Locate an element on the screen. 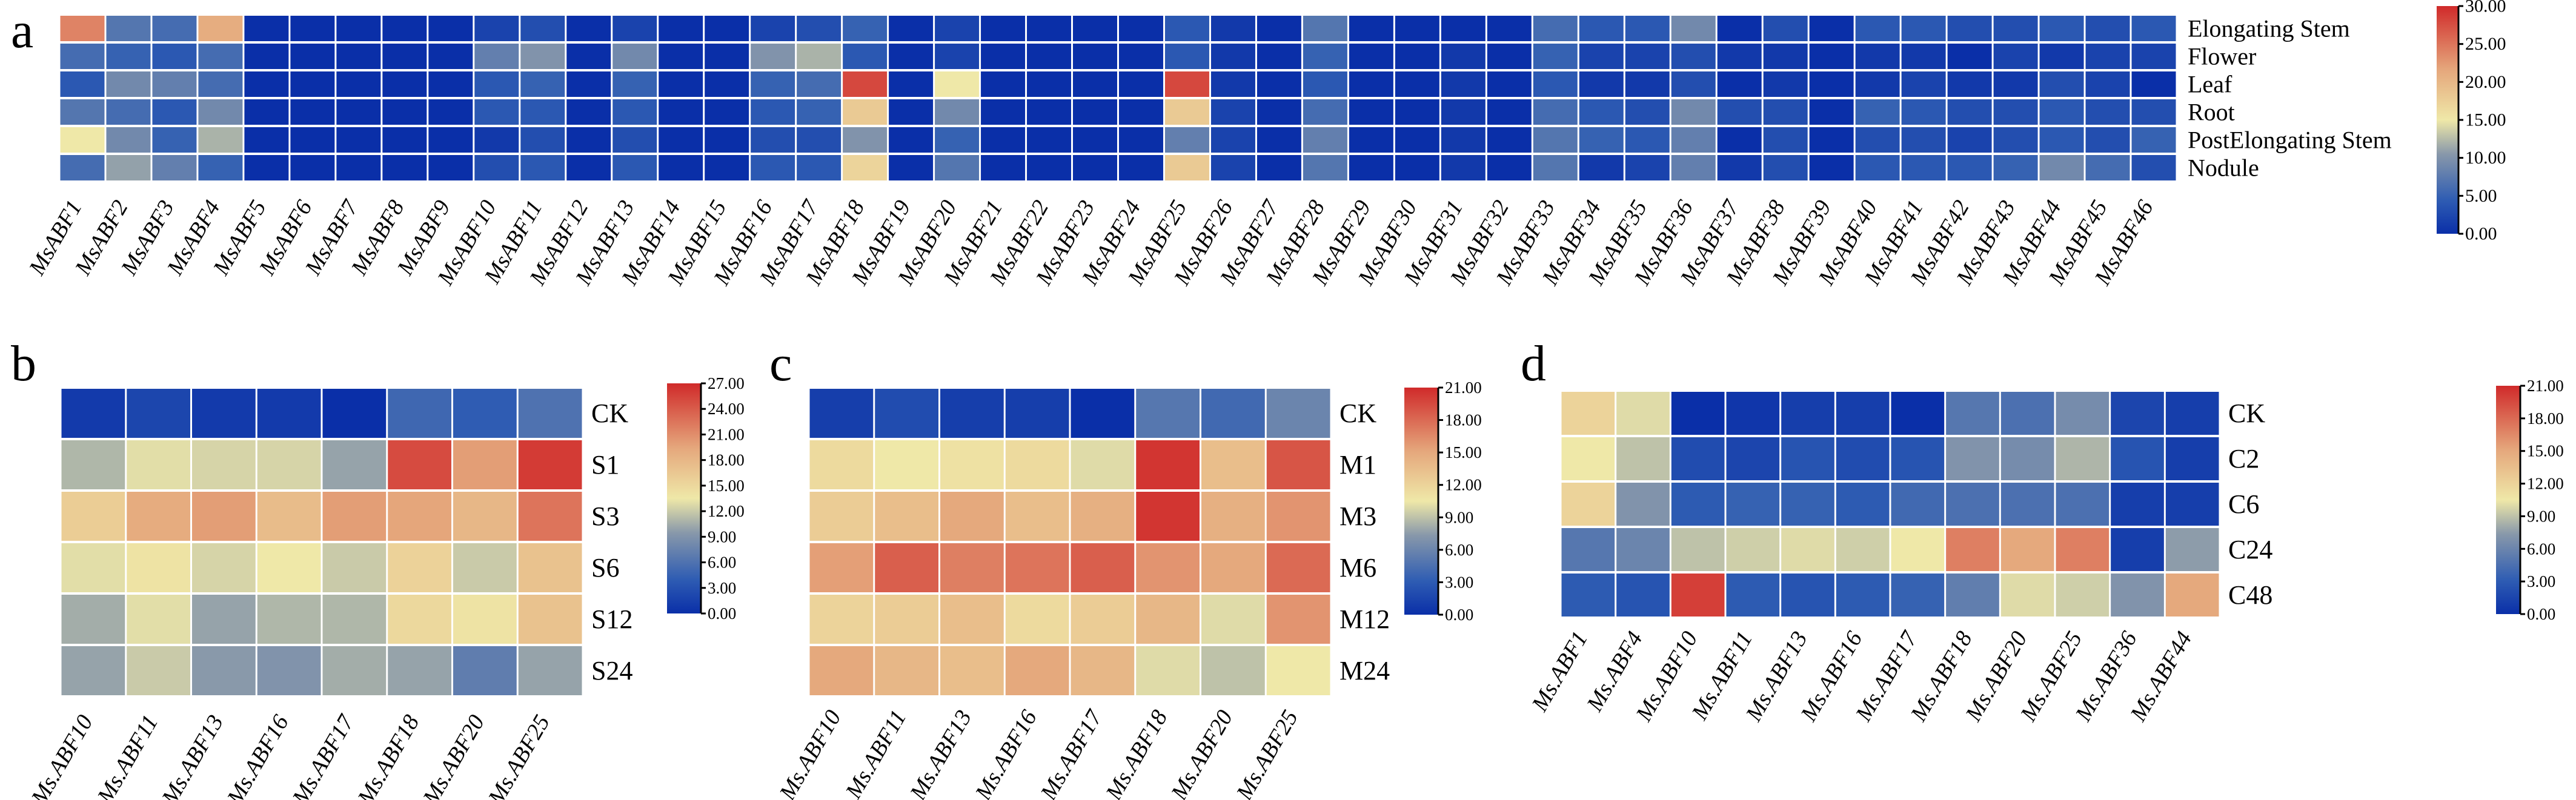 The image size is (2576, 800). heatmap-cell-a-root-msabf45 is located at coordinates (2107, 112).